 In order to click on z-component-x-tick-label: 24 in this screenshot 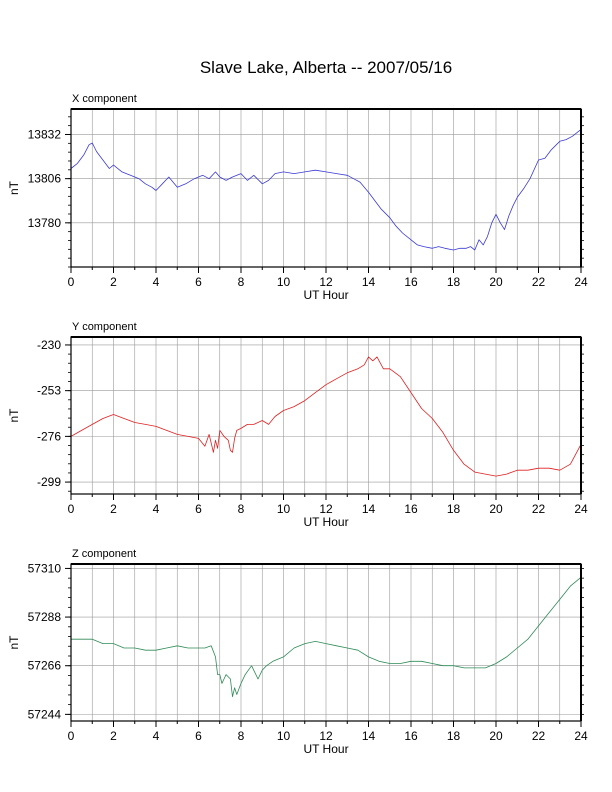, I will do `click(581, 736)`.